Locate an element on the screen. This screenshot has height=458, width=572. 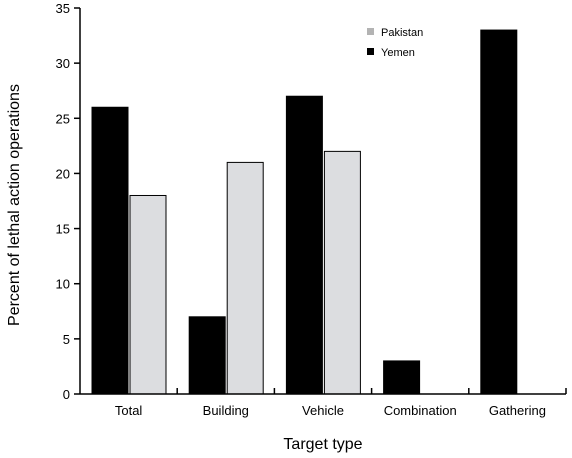
y-tick-label: 0 is located at coordinates (66, 394).